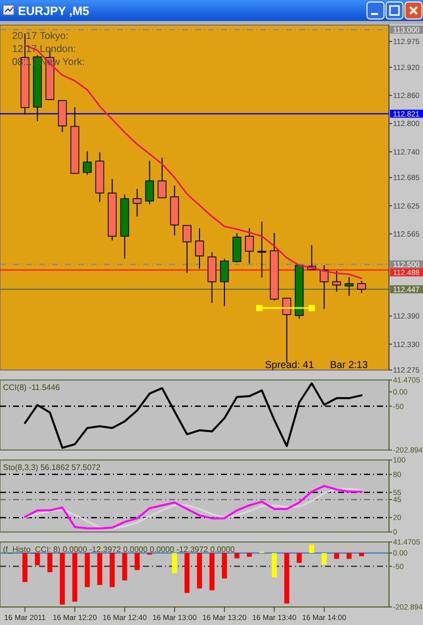  What do you see at coordinates (31, 387) in the screenshot?
I see `chart-title: CCI(8) -11.5446` at bounding box center [31, 387].